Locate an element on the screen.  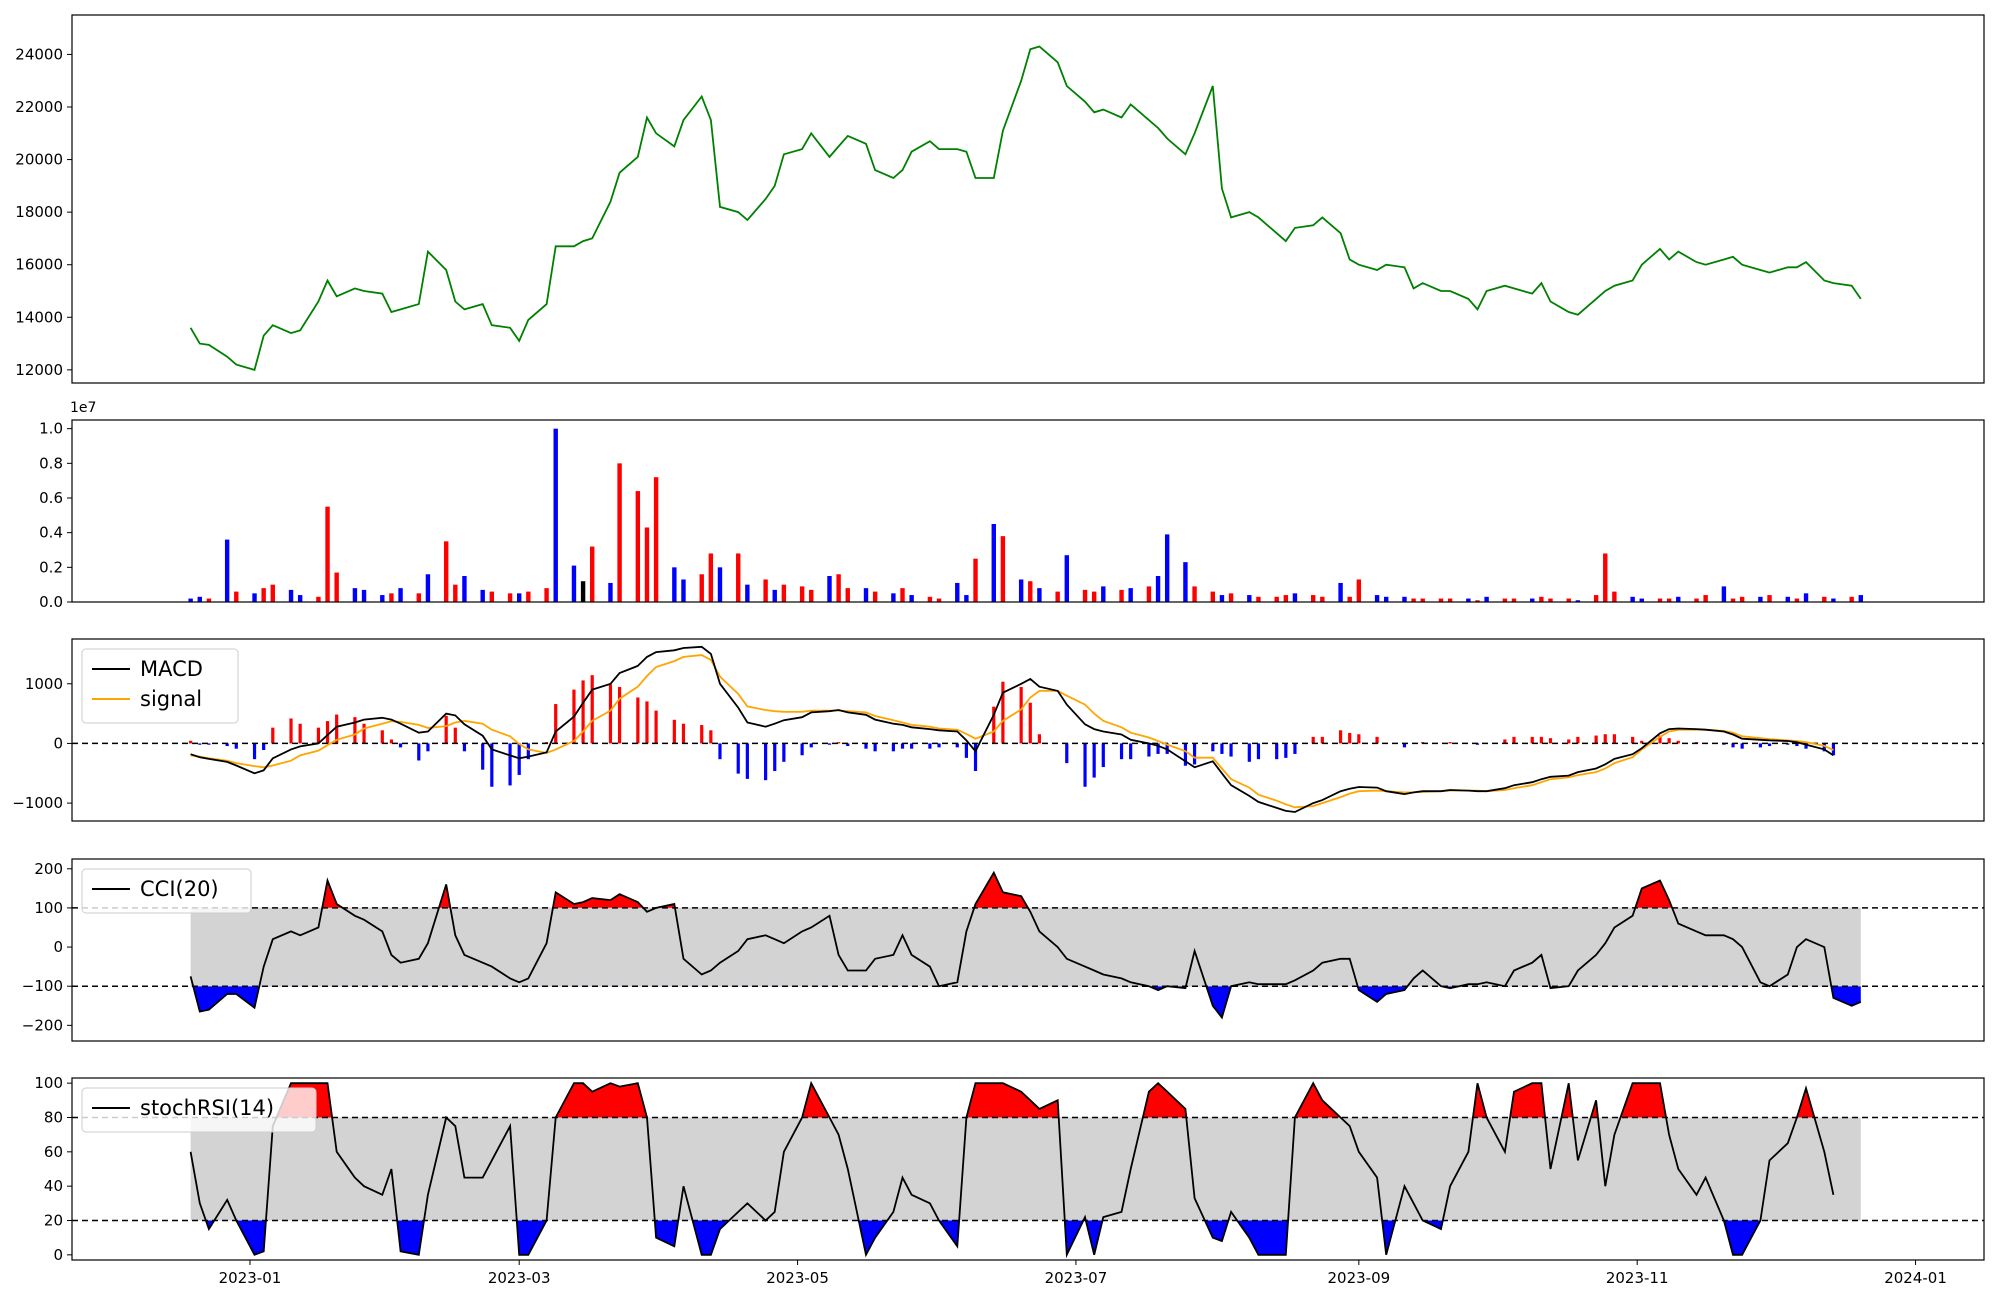
y-tick-label: 0.4 is located at coordinates (51, 533).